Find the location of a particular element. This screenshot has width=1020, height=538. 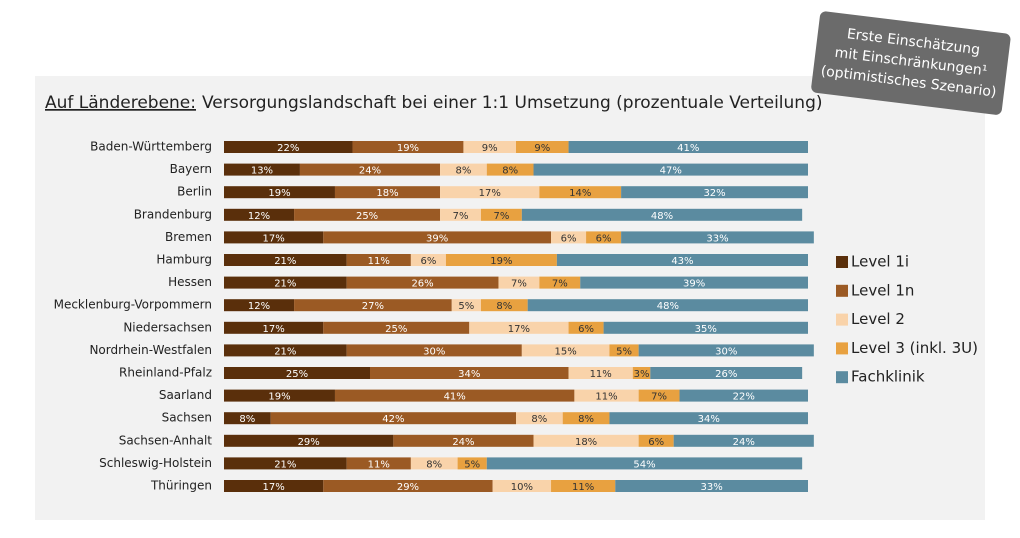

y-tick-label: Sachsen is located at coordinates (187, 418).